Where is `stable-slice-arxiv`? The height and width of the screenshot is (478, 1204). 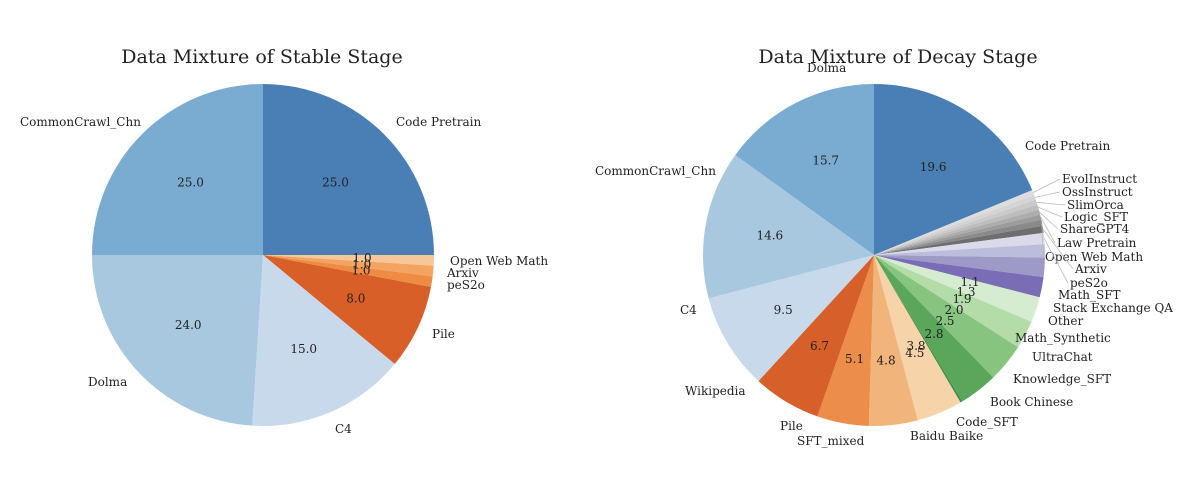 stable-slice-arxiv is located at coordinates (348, 266).